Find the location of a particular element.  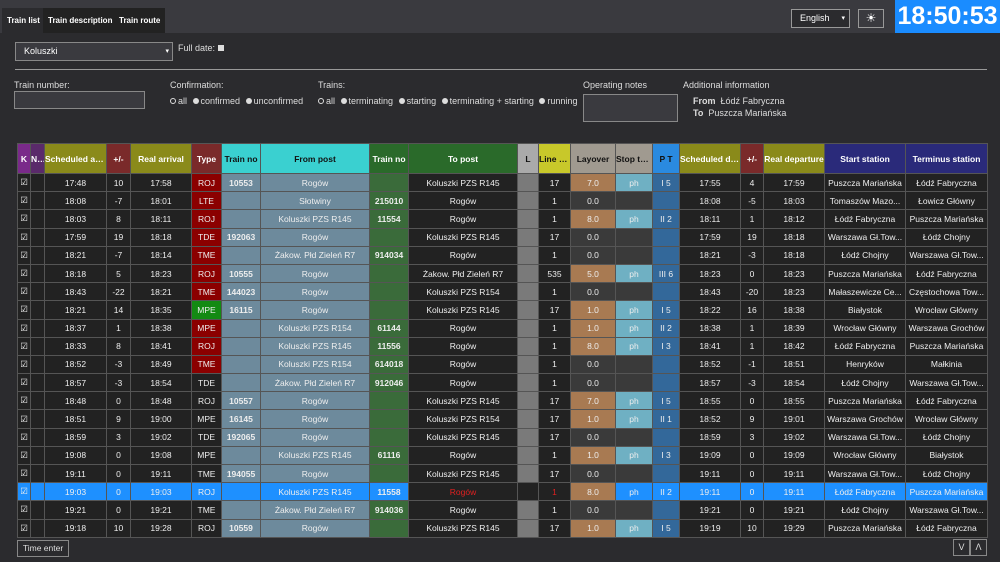

station-select: Koluszki is located at coordinates (94, 51).